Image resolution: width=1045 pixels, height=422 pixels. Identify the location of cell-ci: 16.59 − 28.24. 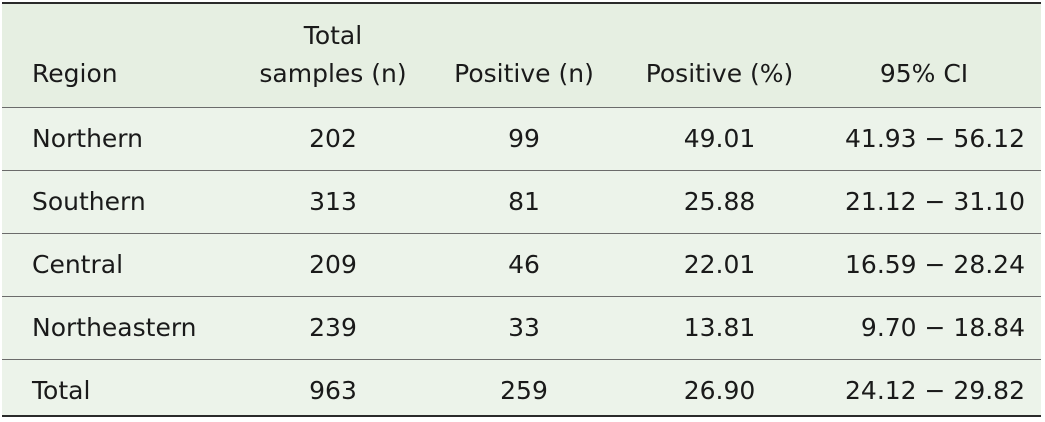
(929, 265).